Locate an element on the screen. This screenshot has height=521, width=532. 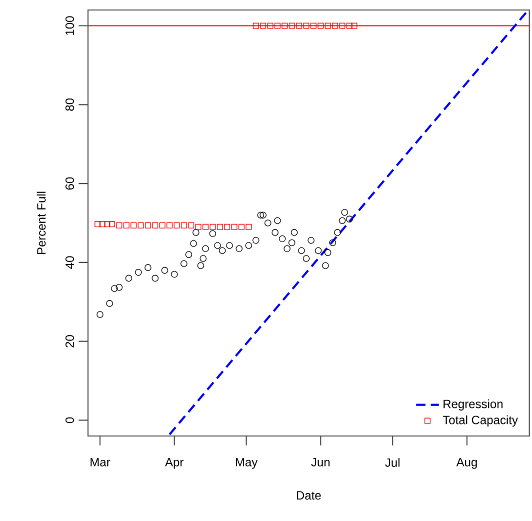
y-tick-label: 80 is located at coordinates (69, 104).